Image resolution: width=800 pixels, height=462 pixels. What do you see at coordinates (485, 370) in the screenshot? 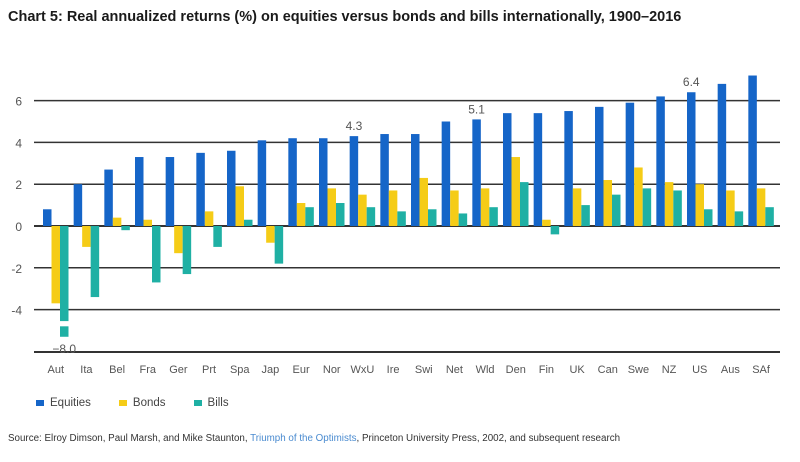
I see `x-tick-label: Wld` at bounding box center [485, 370].